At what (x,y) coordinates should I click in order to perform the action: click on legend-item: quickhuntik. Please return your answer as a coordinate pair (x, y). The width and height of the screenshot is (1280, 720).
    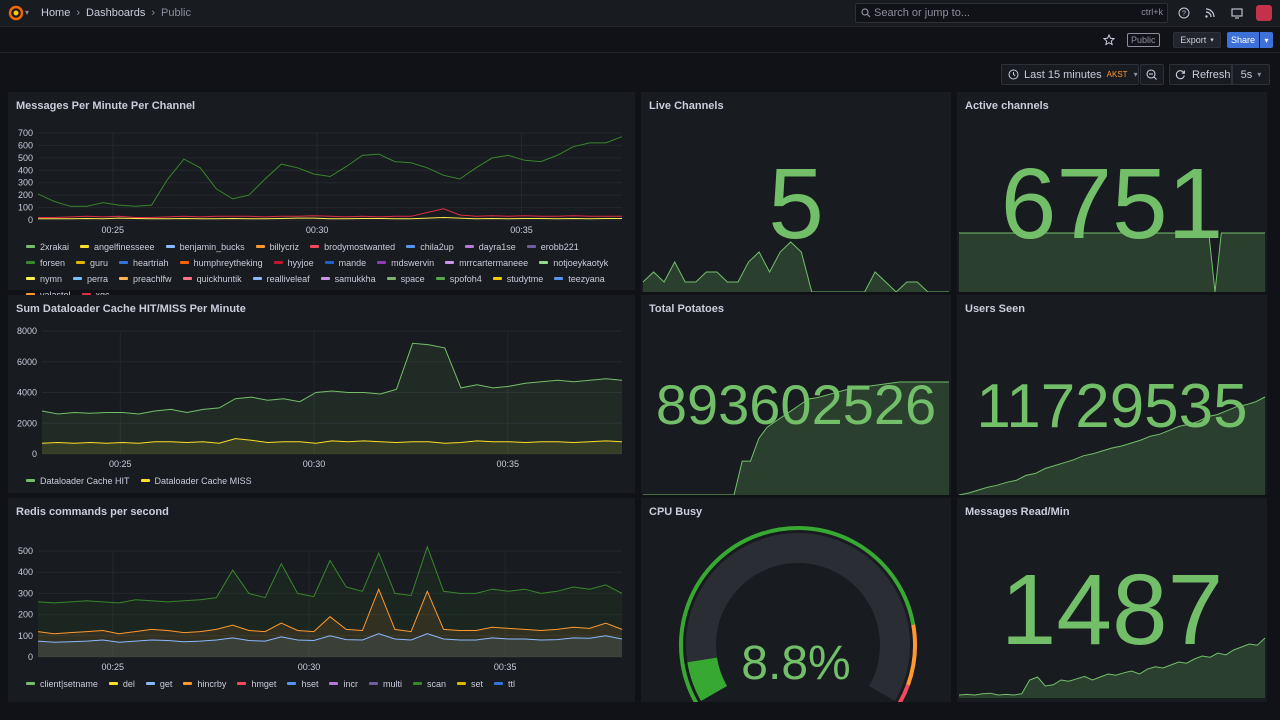
    Looking at the image, I should click on (212, 278).